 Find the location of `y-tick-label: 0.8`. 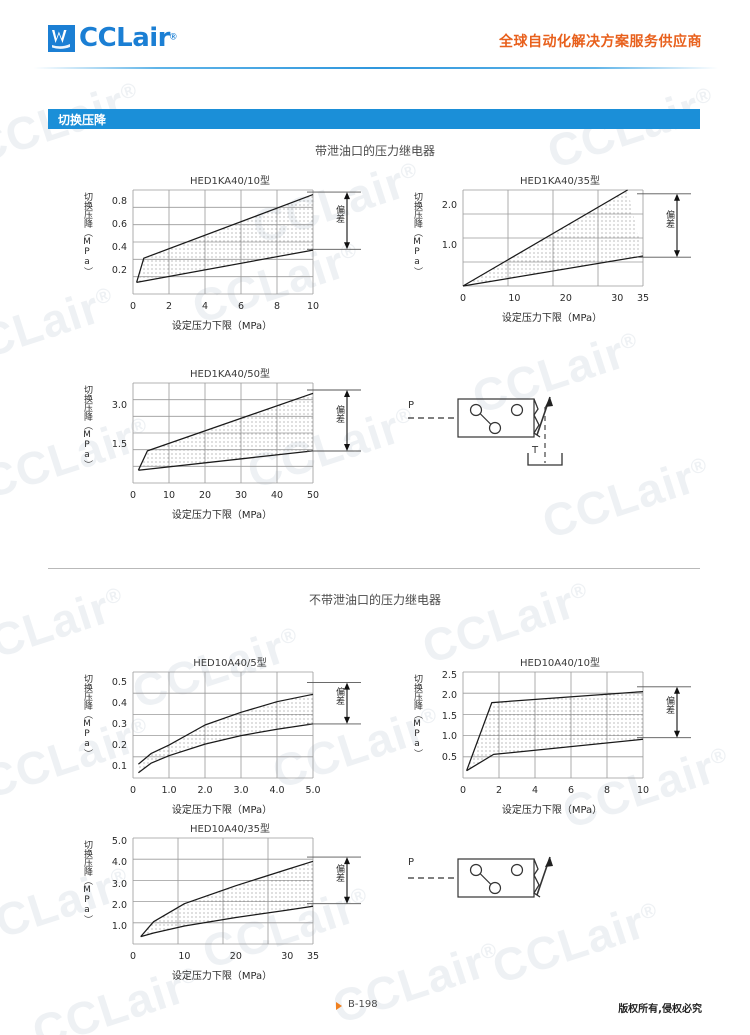

y-tick-label: 0.8 is located at coordinates (119, 201).